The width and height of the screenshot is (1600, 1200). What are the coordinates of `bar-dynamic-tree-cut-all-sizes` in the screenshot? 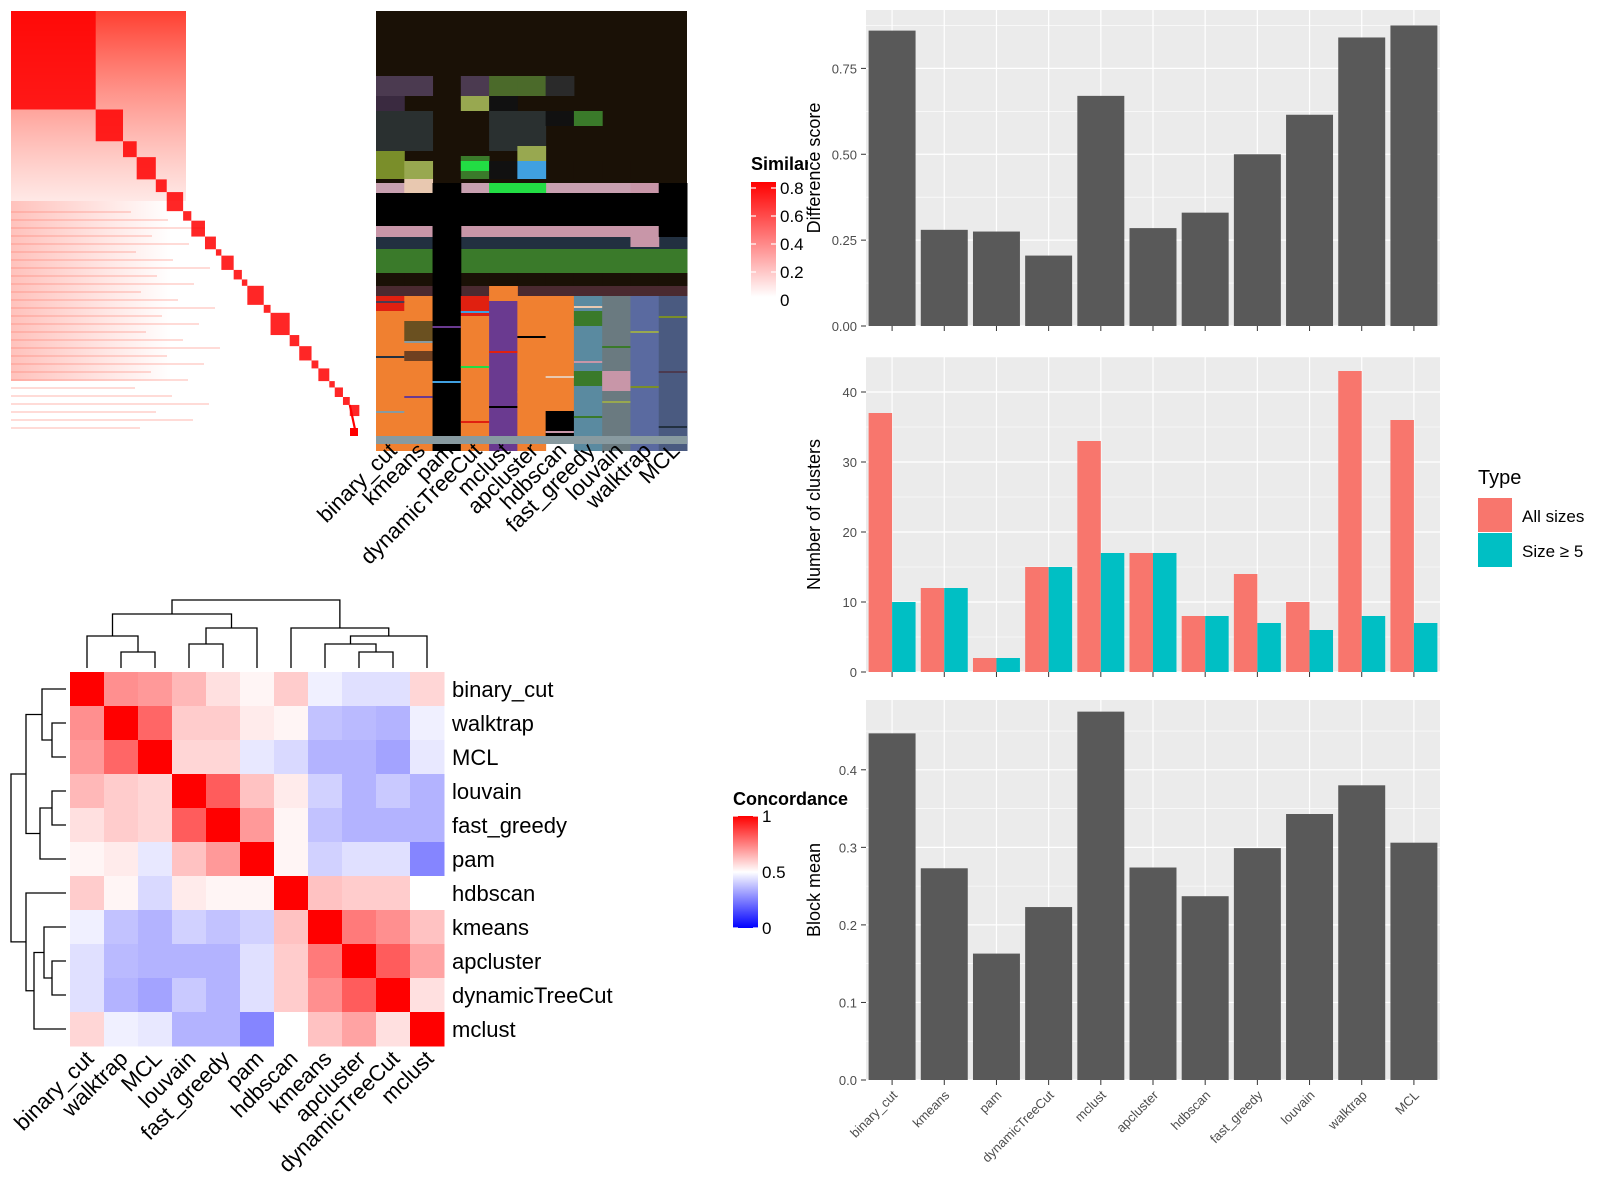 It's located at (1037, 619).